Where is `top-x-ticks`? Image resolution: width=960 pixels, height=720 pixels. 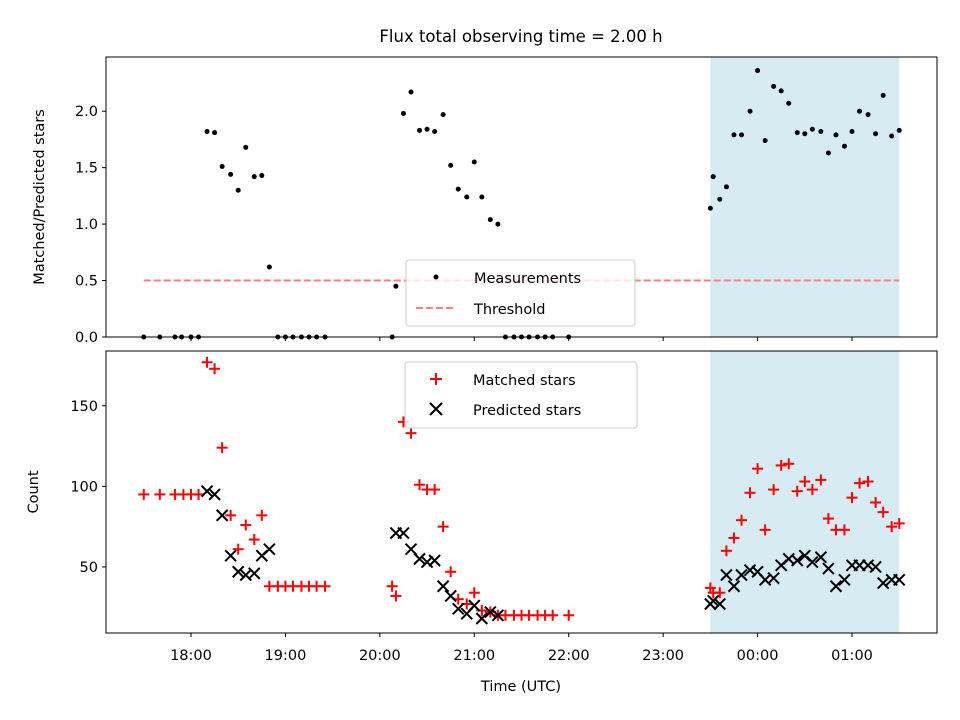 top-x-ticks is located at coordinates (521, 339).